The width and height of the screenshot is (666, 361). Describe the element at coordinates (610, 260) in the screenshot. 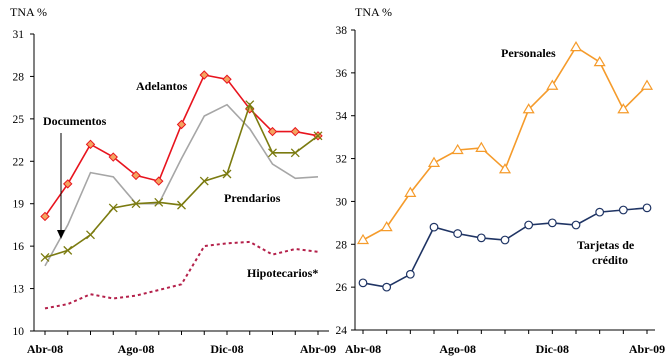

I see `label-tarjetas-line2: crédito` at that location.